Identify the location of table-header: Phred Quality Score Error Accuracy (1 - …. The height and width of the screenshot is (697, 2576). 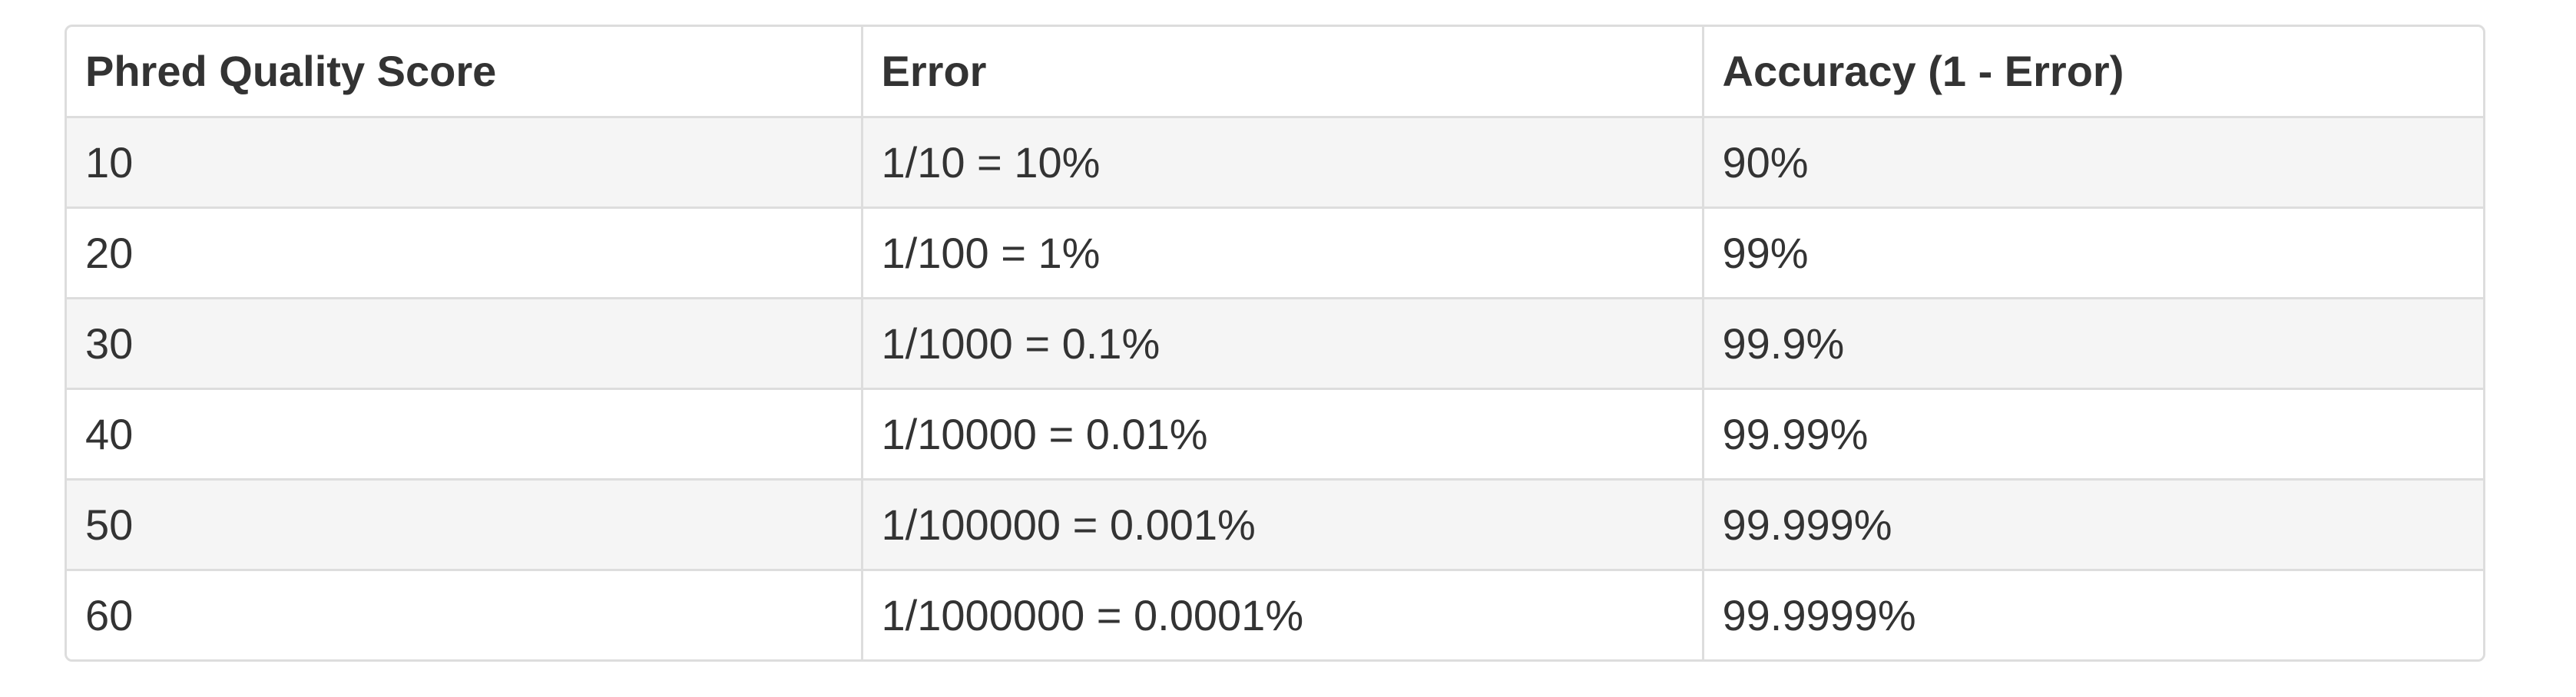
(1275, 72).